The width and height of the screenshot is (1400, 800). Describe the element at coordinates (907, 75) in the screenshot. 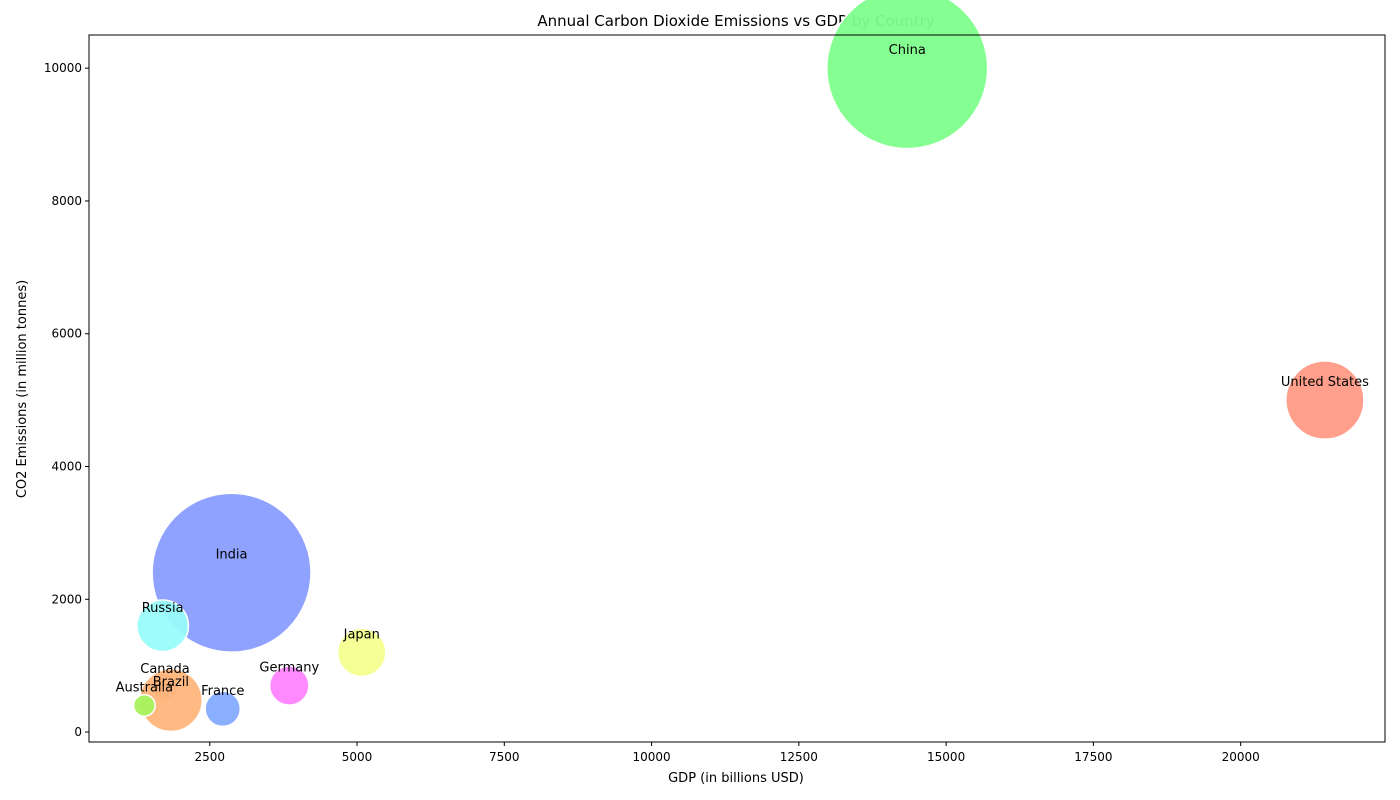

I see `bubble-china` at that location.